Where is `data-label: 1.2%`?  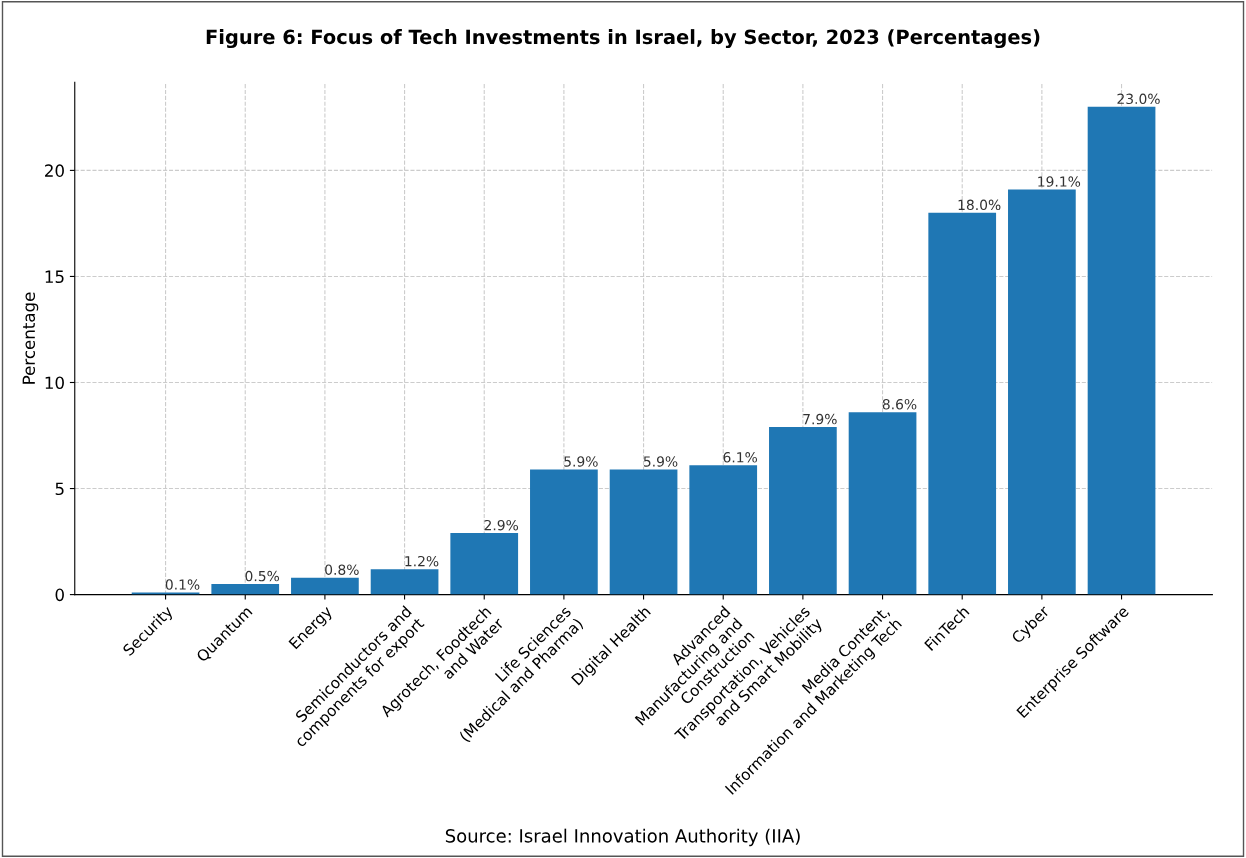
data-label: 1.2% is located at coordinates (422, 561).